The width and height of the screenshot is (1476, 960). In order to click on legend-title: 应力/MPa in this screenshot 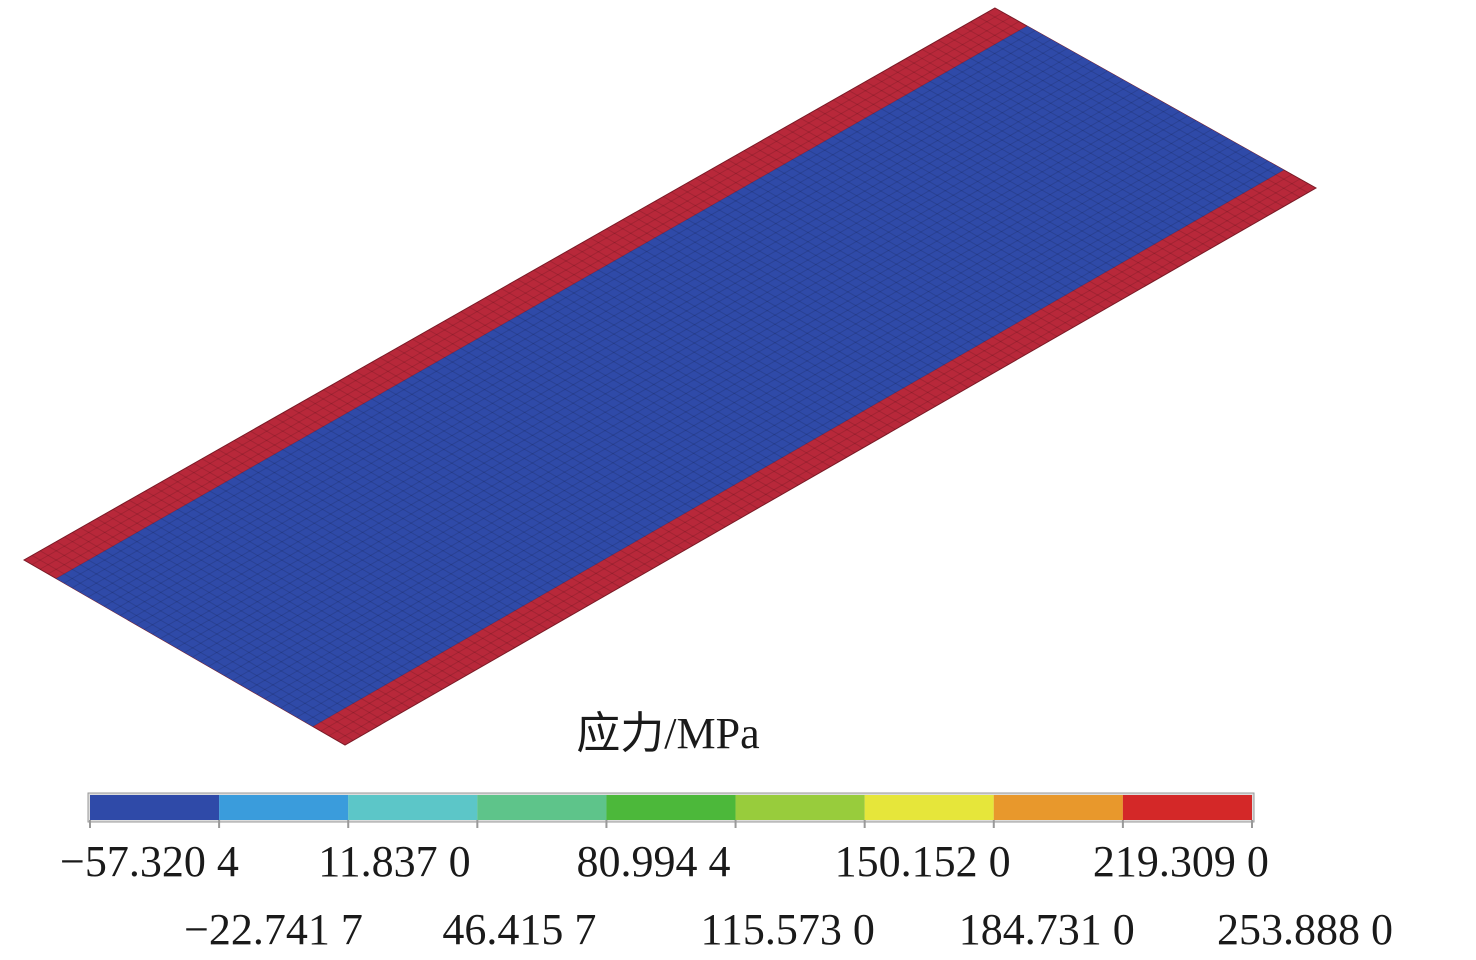, I will do `click(667, 733)`.